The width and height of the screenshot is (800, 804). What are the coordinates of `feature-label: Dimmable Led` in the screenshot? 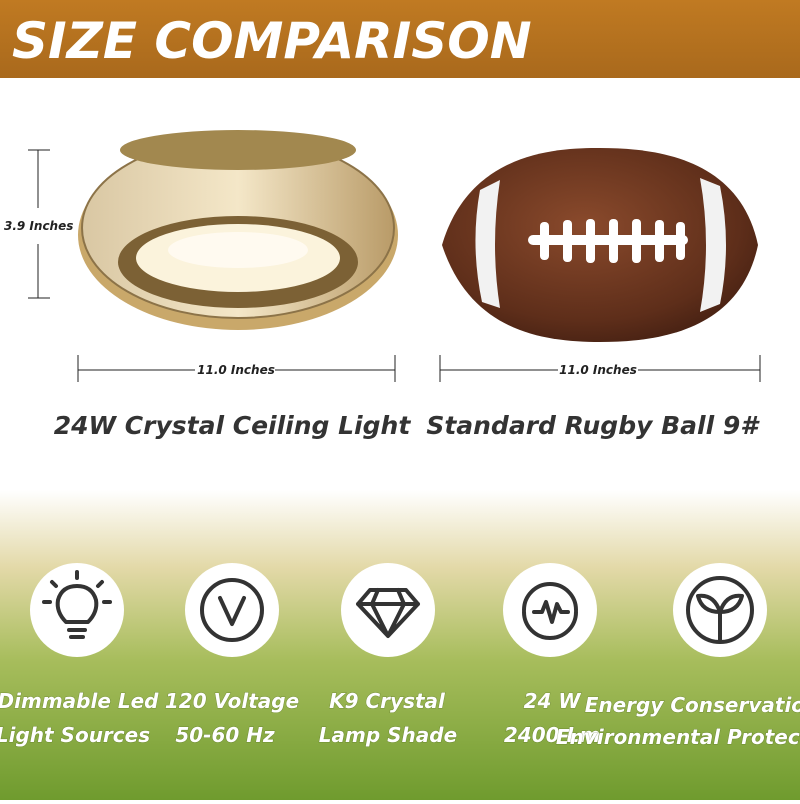 It's located at (79, 701).